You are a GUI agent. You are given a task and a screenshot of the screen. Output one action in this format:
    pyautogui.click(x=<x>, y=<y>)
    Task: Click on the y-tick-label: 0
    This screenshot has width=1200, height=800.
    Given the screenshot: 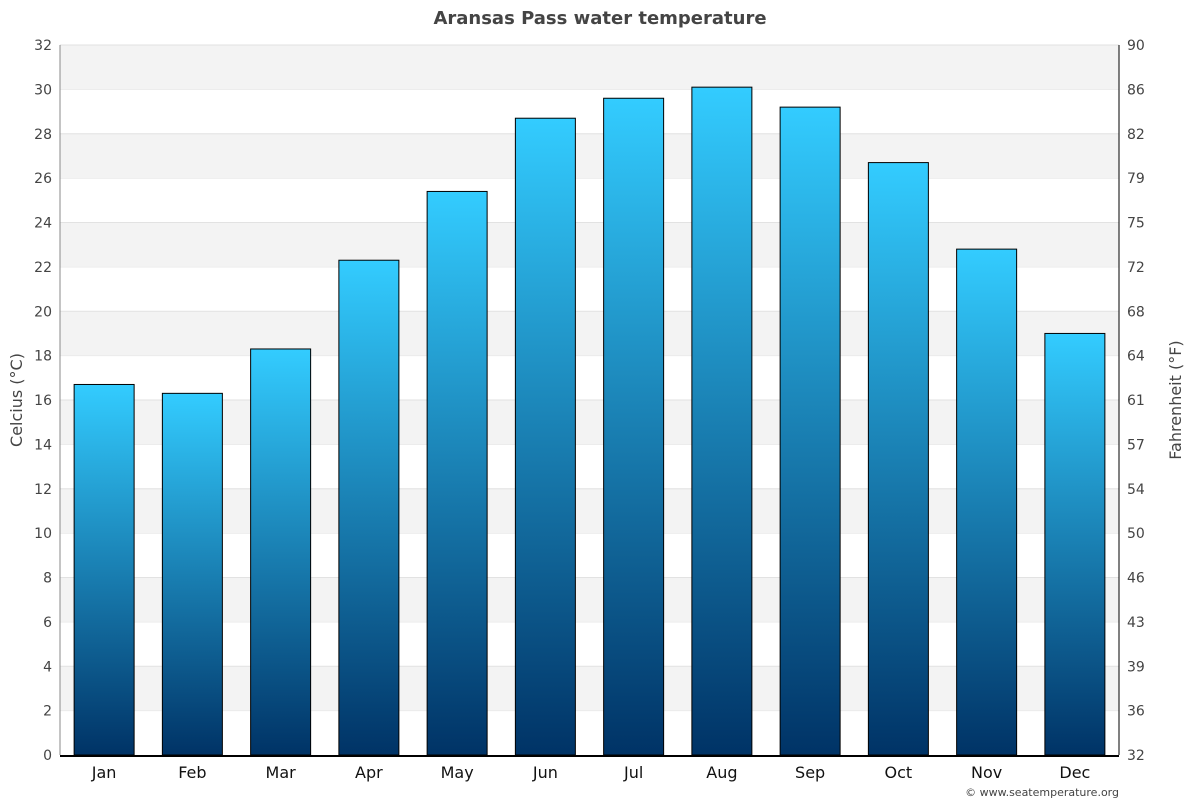 What is the action you would take?
    pyautogui.click(x=47, y=756)
    